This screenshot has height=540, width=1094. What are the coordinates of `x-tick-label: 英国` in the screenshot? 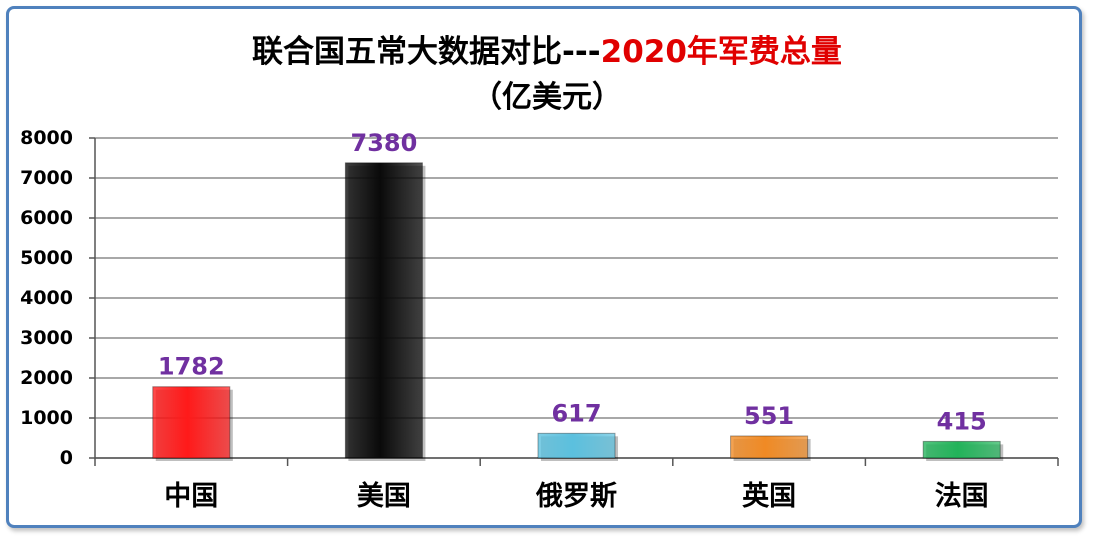 It's located at (769, 496).